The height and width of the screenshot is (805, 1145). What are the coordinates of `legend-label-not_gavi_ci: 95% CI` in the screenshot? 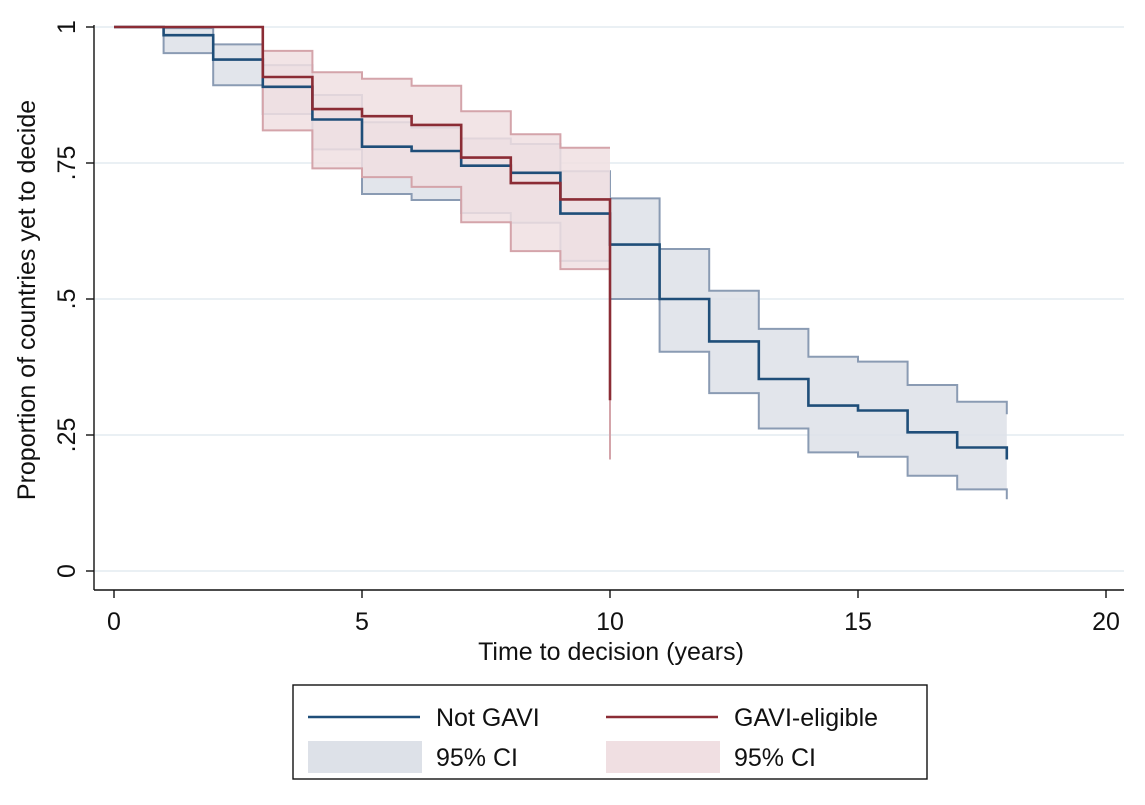 It's located at (477, 758).